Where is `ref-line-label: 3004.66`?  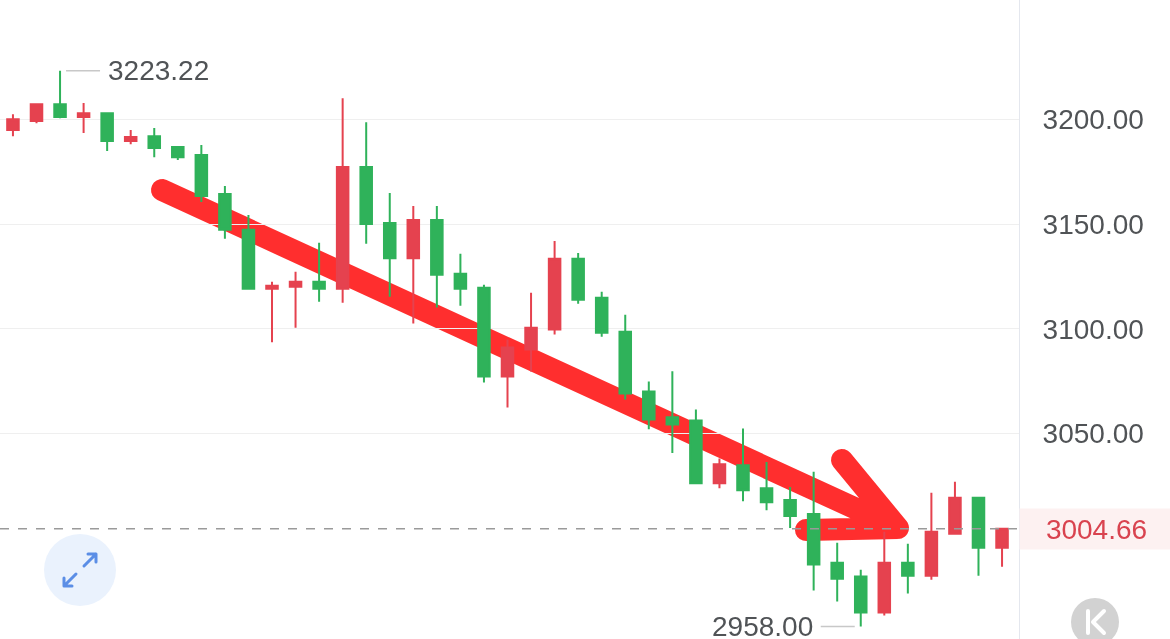 ref-line-label: 3004.66 is located at coordinates (1096, 529).